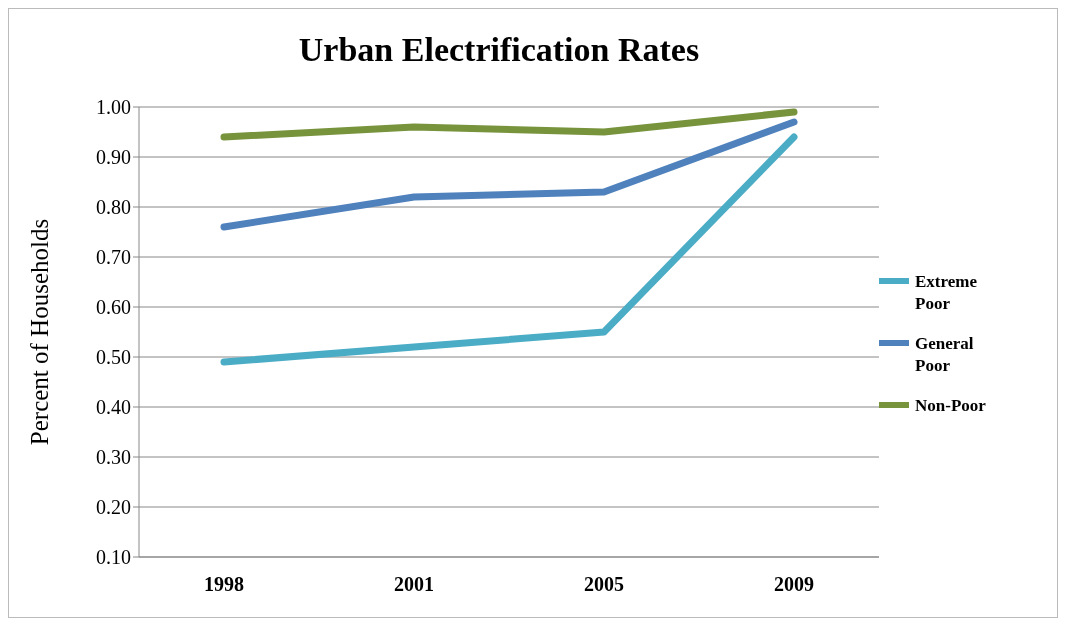  I want to click on y-axis-title: Percent of Households, so click(39, 332).